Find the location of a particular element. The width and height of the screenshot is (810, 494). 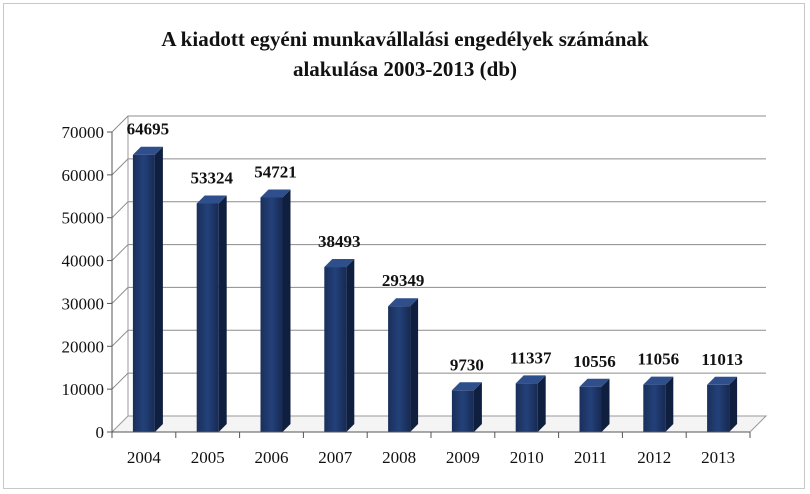

y-tick-label: 20000 is located at coordinates (83, 346).